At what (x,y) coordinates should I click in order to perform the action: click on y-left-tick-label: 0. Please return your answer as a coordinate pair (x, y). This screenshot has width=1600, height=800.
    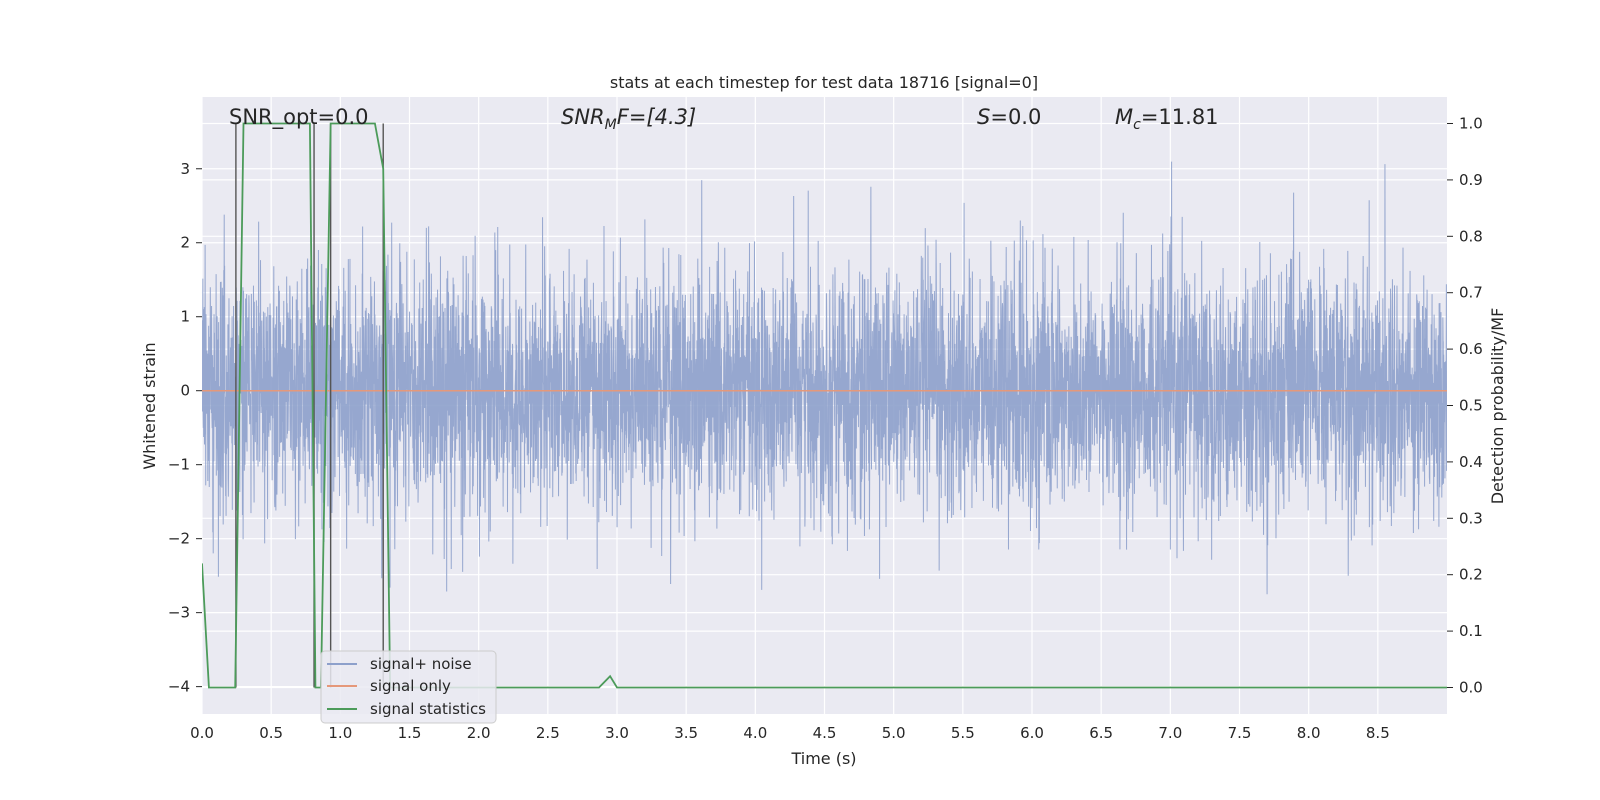
    Looking at the image, I should click on (185, 391).